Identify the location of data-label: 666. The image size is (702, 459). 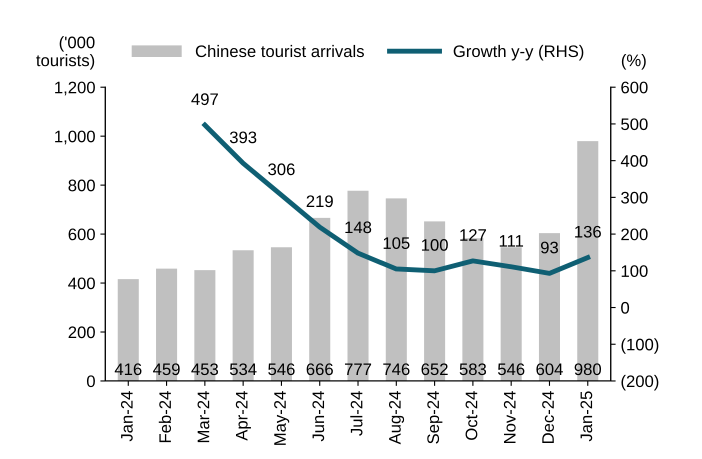
(319, 369).